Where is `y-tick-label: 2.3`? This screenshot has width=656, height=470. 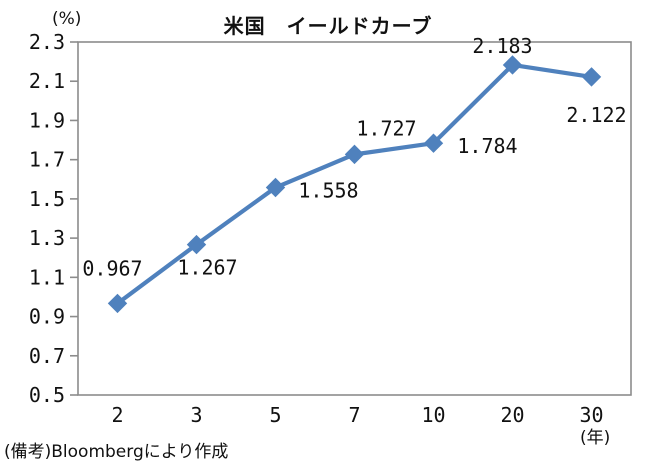 y-tick-label: 2.3 is located at coordinates (47, 42).